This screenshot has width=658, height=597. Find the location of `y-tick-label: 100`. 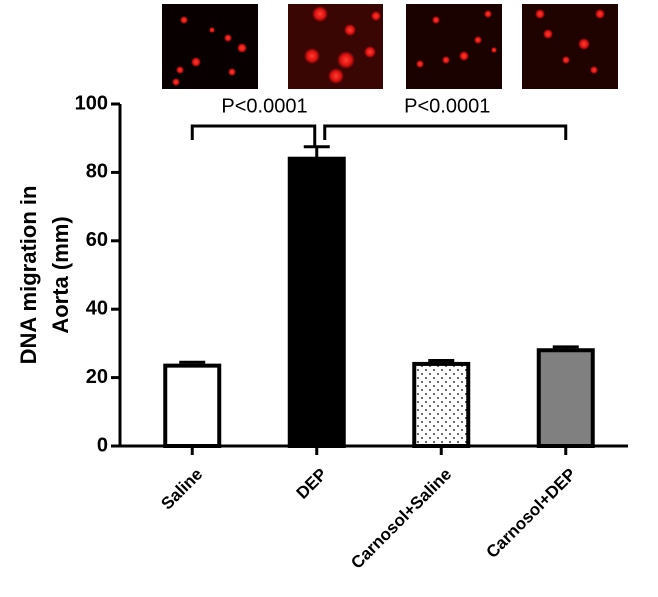

y-tick-label: 100 is located at coordinates (91, 103).